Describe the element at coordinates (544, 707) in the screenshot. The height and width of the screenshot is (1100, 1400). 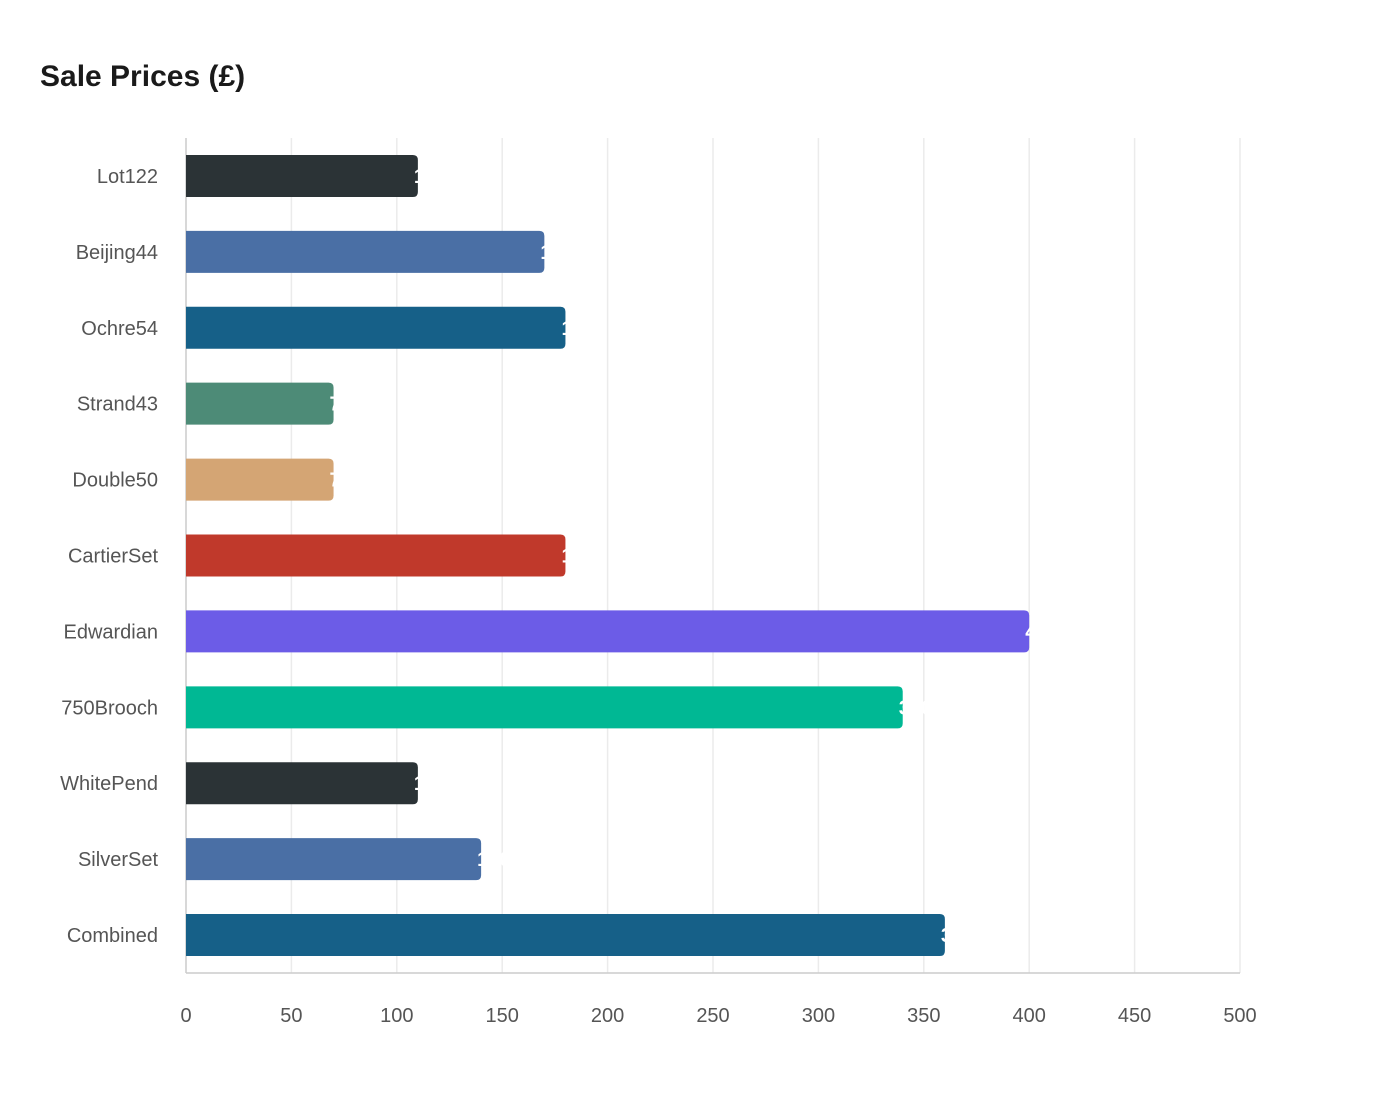
I see `bar-750brooch` at that location.